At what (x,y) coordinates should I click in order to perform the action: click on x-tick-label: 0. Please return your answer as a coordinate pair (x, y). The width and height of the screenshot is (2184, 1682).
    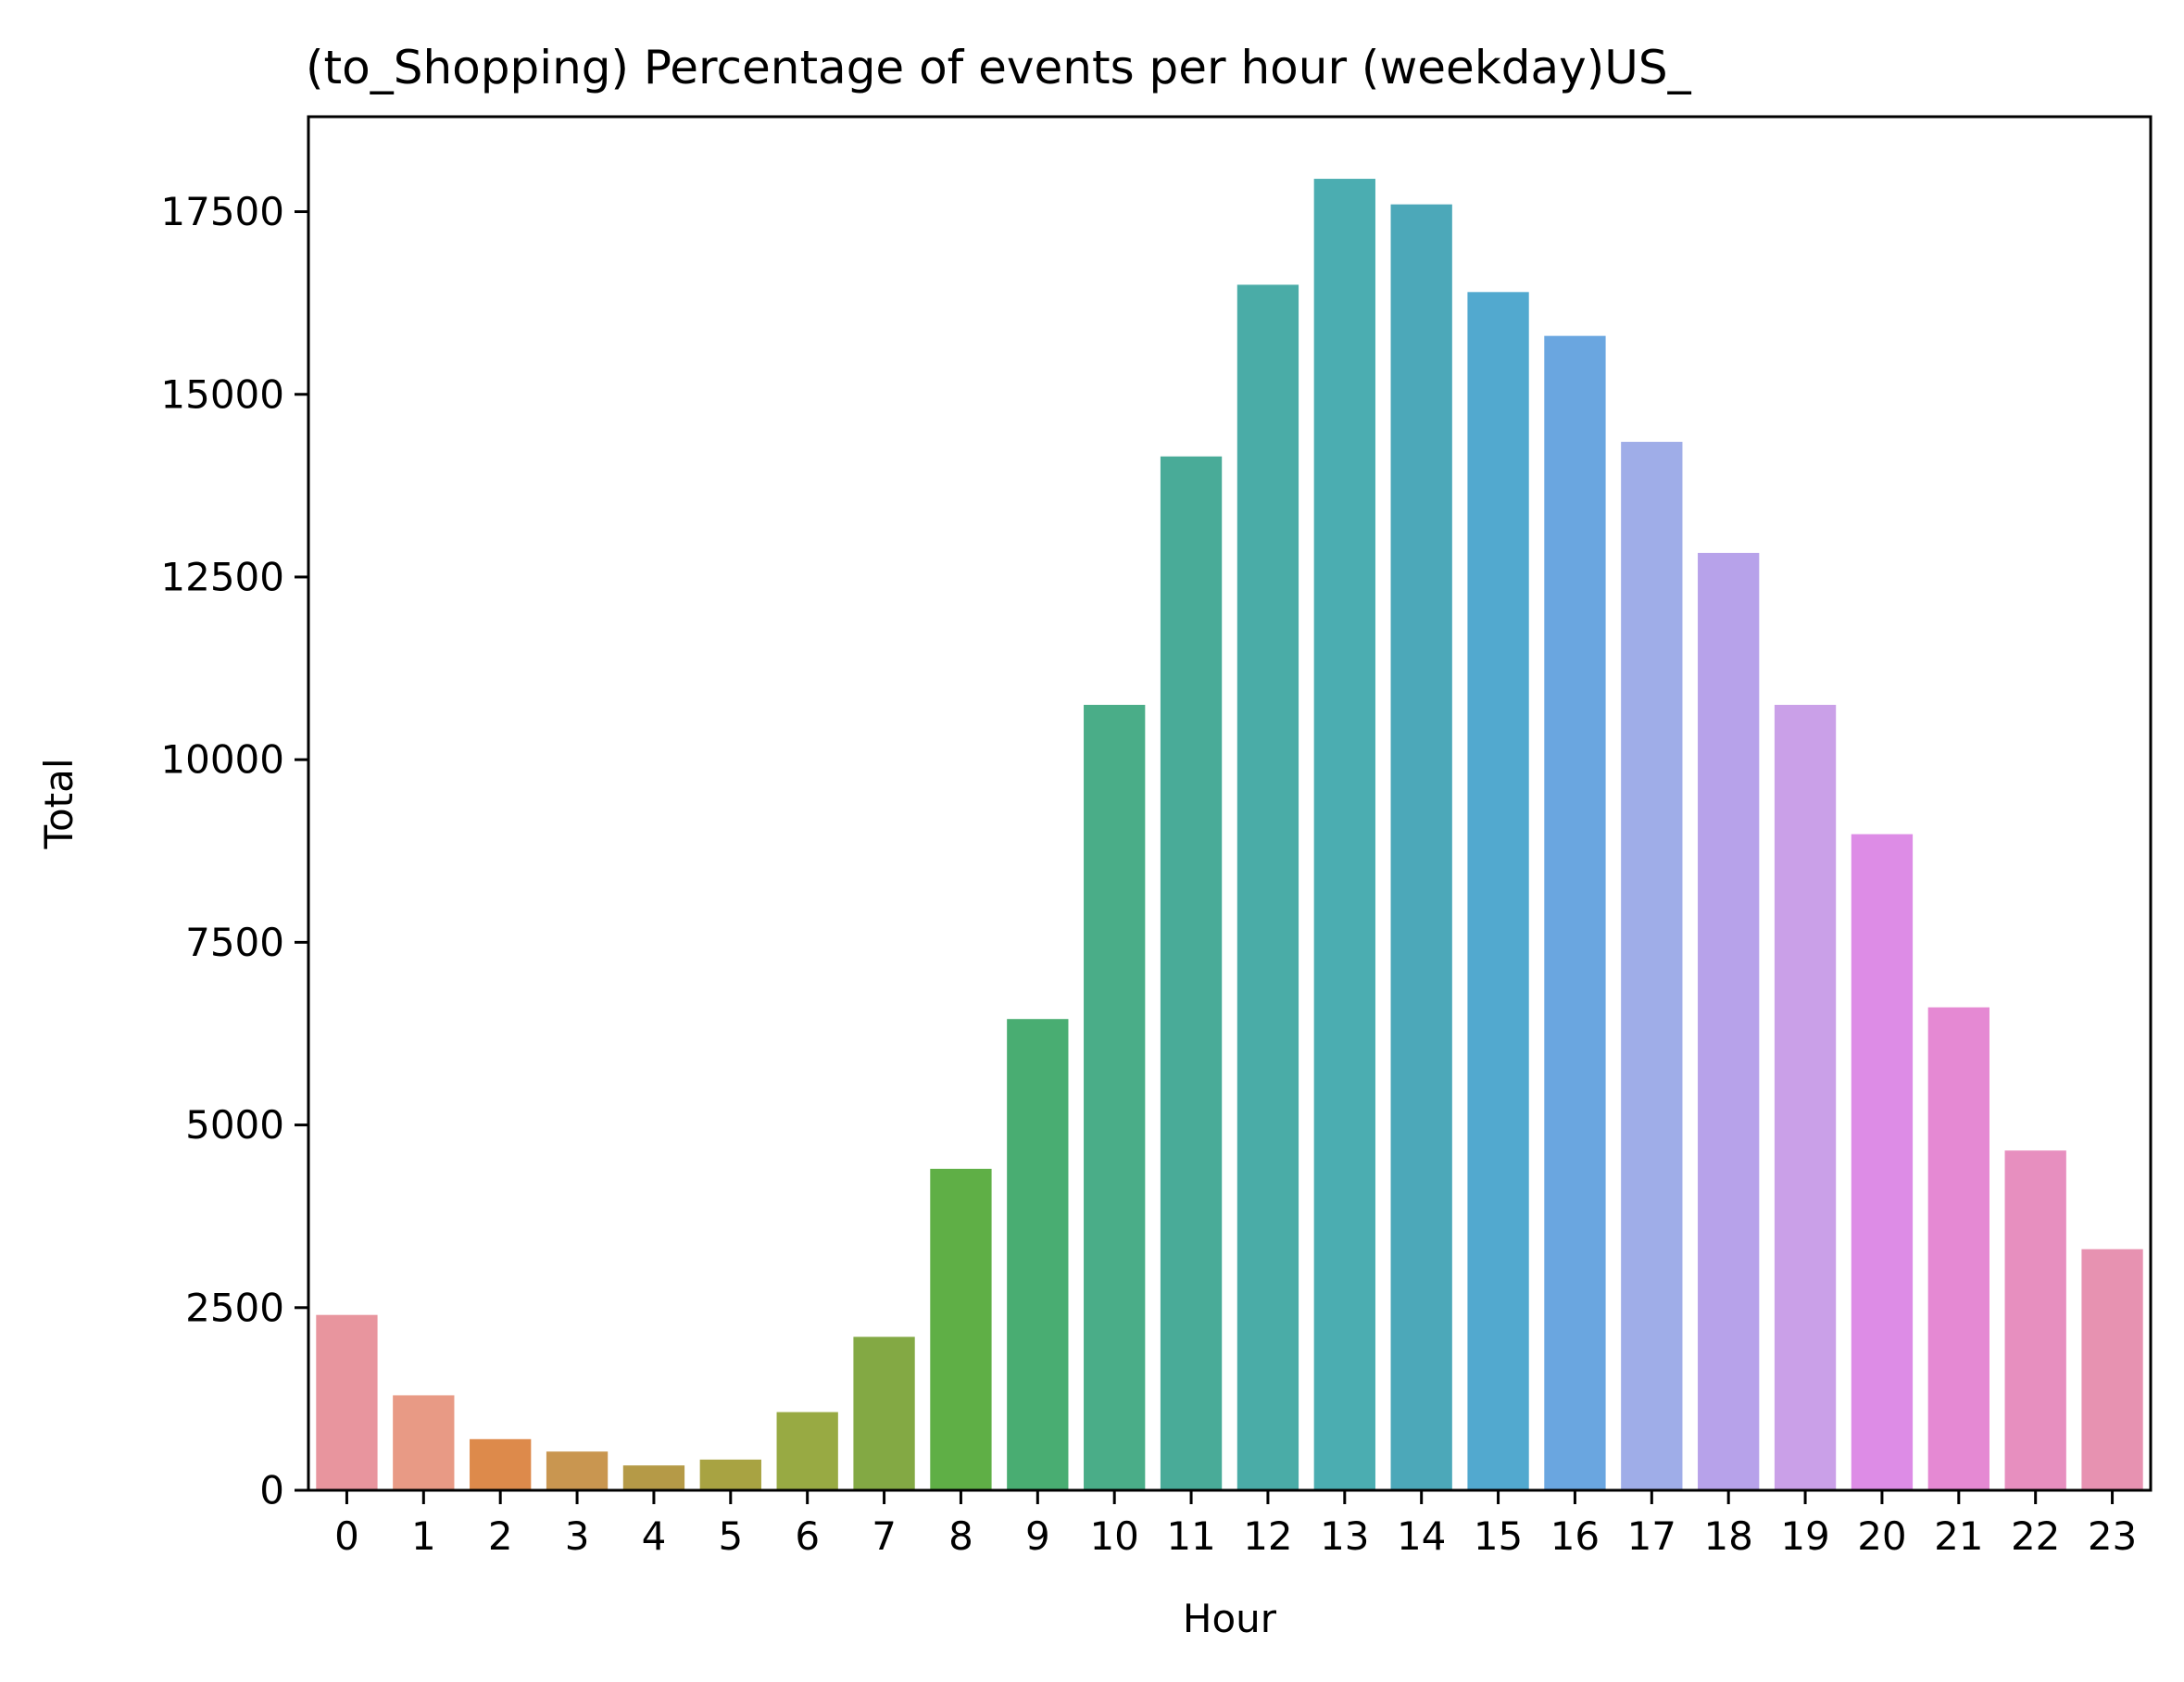
    Looking at the image, I should click on (346, 1536).